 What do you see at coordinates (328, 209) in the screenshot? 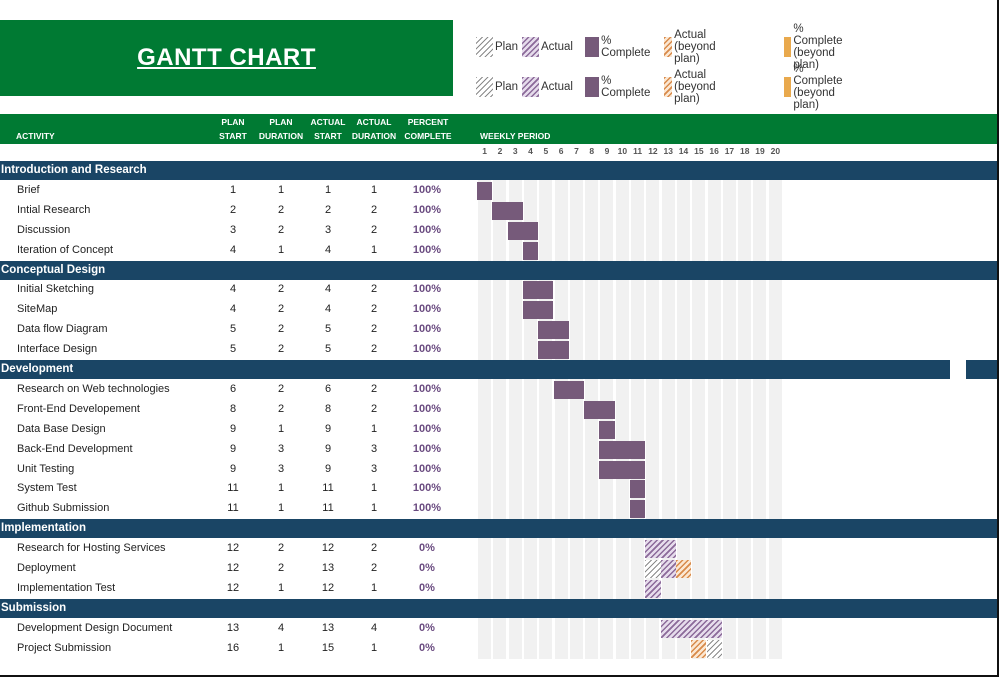
I see `actual-start-value: 2` at bounding box center [328, 209].